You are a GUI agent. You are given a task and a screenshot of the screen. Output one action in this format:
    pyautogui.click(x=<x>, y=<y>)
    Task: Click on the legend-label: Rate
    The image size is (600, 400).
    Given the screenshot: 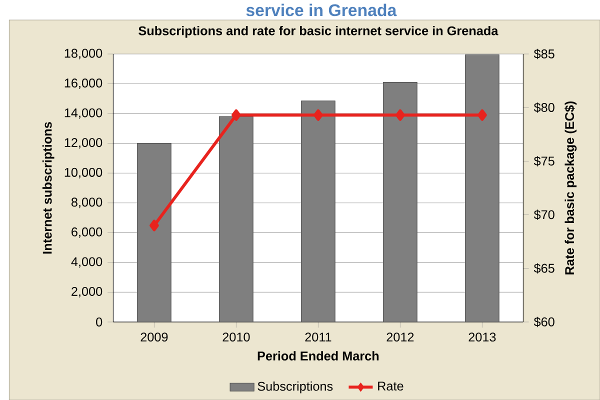 What is the action you would take?
    pyautogui.click(x=391, y=386)
    